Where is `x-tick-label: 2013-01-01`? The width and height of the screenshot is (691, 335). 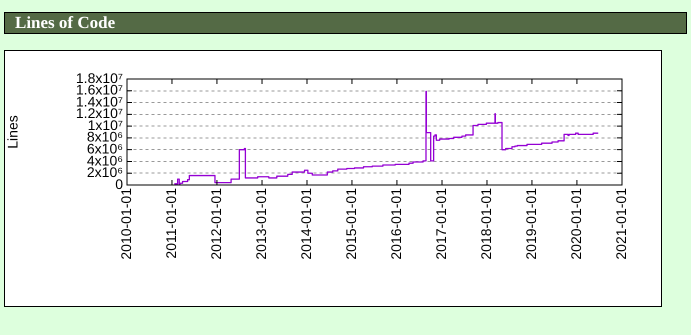 x-tick-label: 2013-01-01 is located at coordinates (260, 224).